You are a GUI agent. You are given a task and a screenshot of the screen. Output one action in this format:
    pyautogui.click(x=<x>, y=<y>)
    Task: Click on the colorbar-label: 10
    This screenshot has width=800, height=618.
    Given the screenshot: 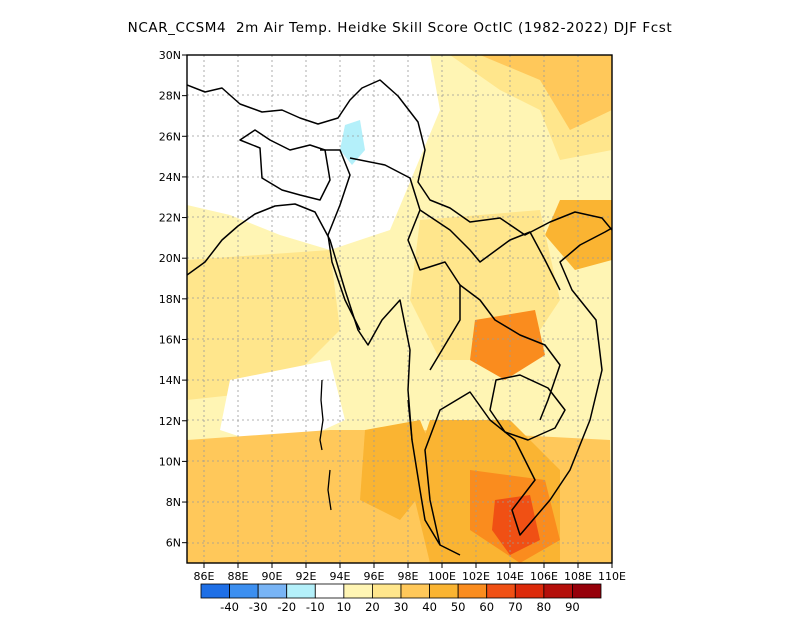 What is the action you would take?
    pyautogui.click(x=344, y=607)
    